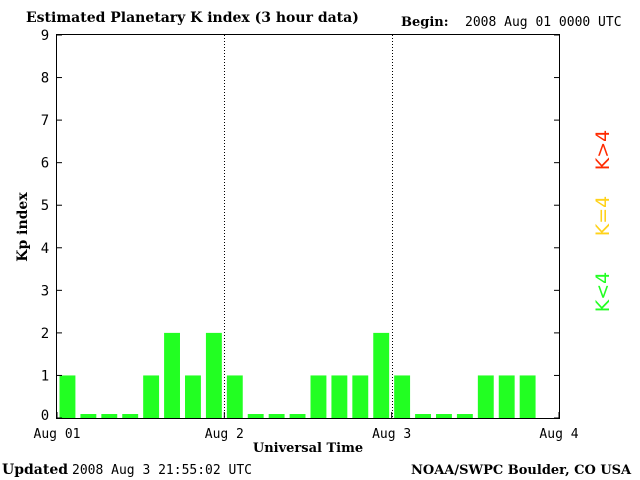 The width and height of the screenshot is (640, 480). Describe the element at coordinates (603, 292) in the screenshot. I see `legend-low: K<4` at that location.